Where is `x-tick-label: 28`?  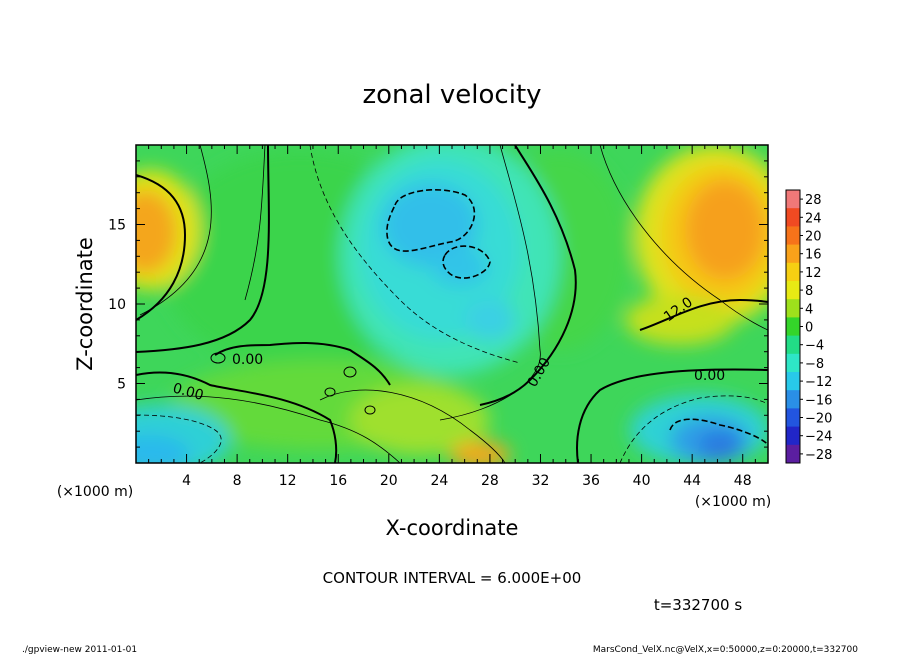 x-tick-label: 28 is located at coordinates (490, 481).